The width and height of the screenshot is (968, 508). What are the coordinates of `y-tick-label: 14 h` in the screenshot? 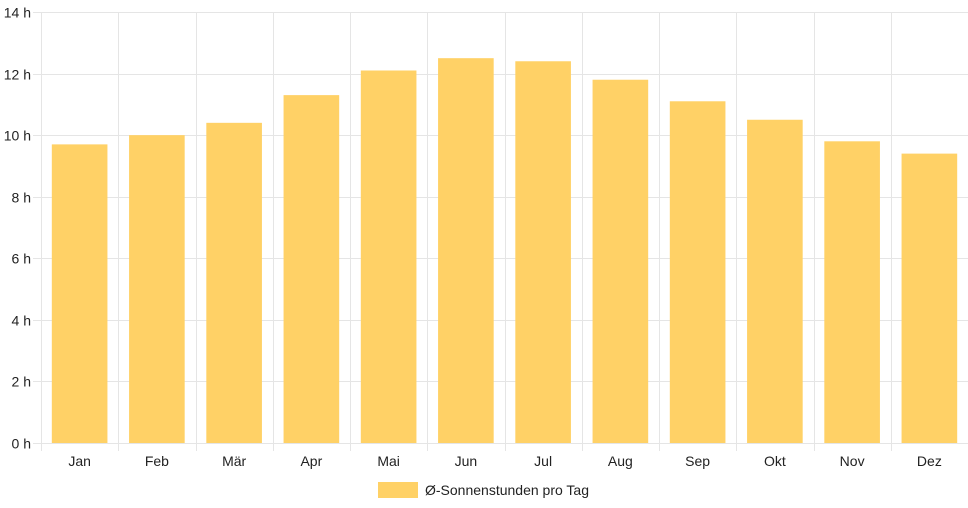 It's located at (17, 13).